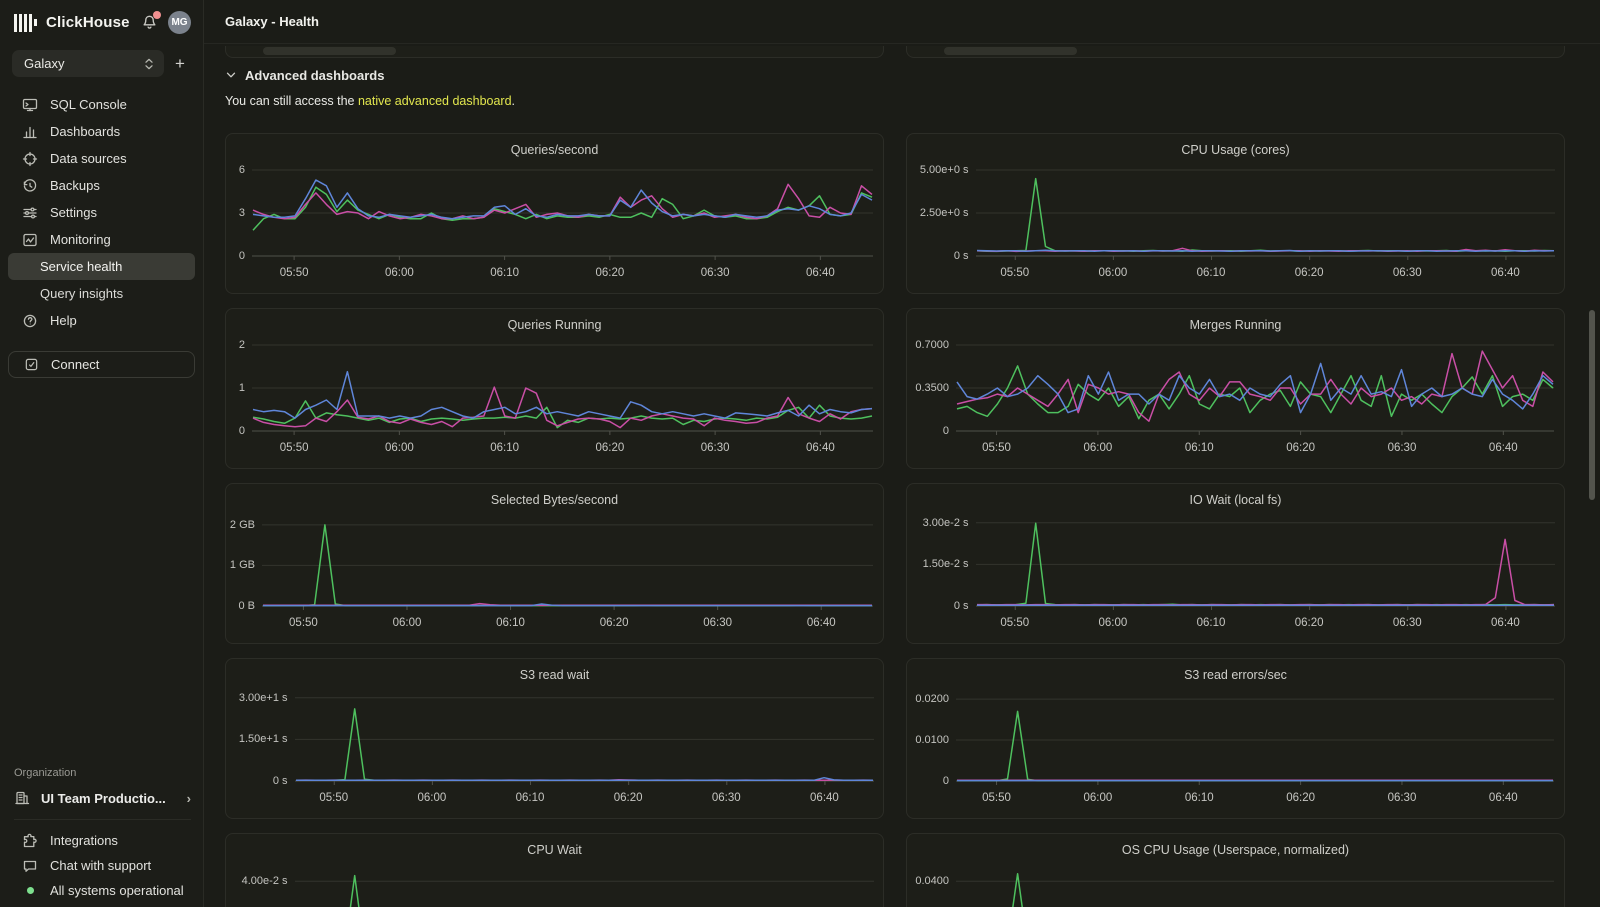  I want to click on y-tick-label: 6, so click(241, 170).